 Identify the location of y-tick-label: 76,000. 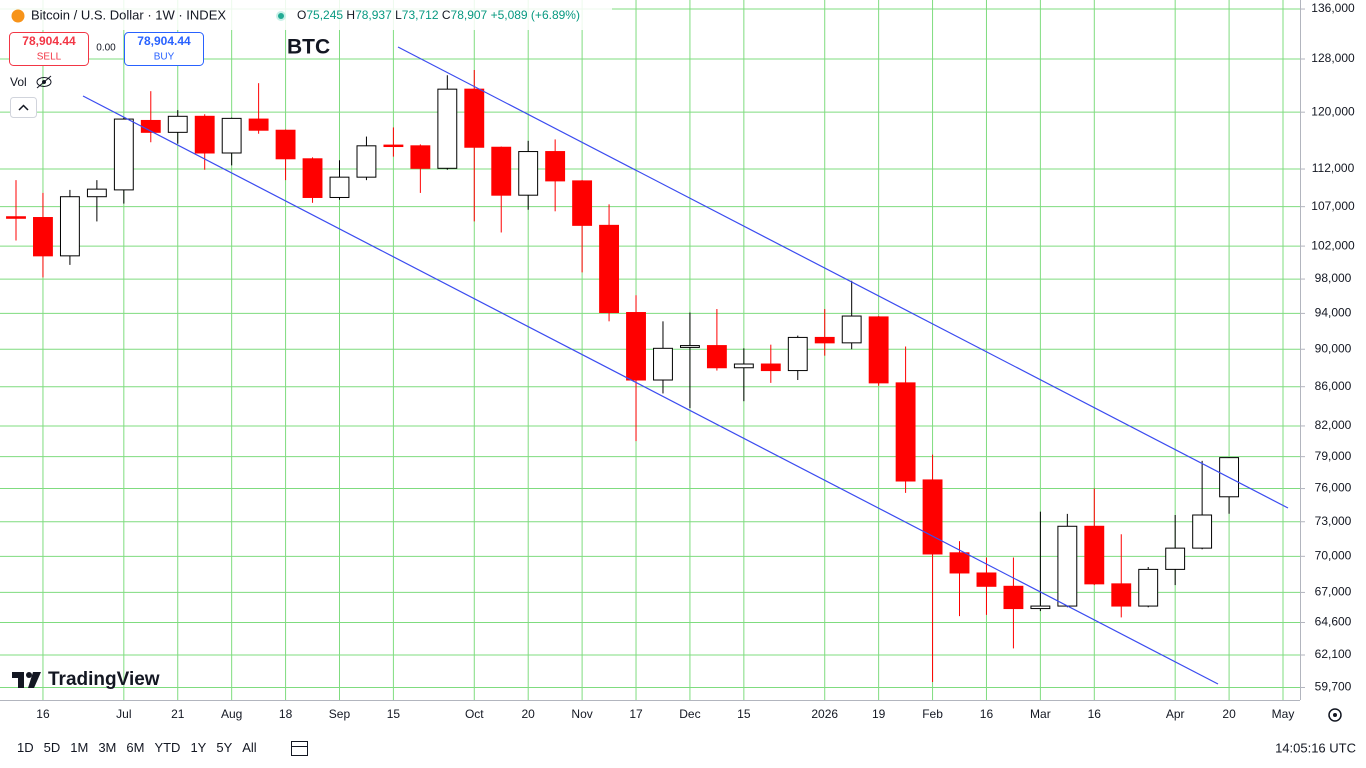
(1333, 488).